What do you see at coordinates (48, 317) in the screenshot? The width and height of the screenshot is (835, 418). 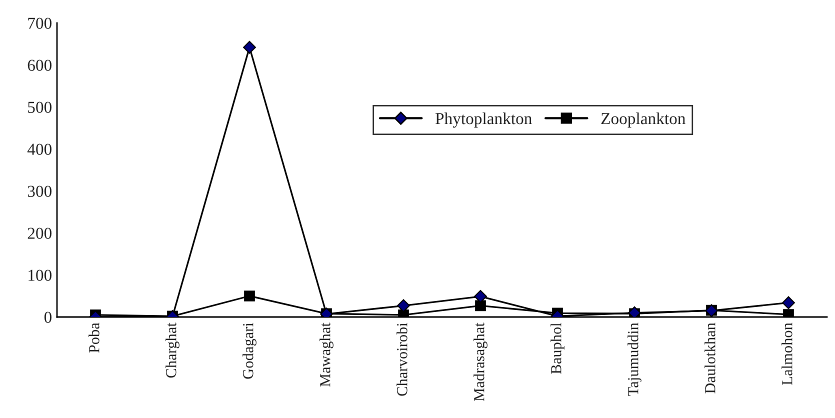 I see `y-tick-label: 0` at bounding box center [48, 317].